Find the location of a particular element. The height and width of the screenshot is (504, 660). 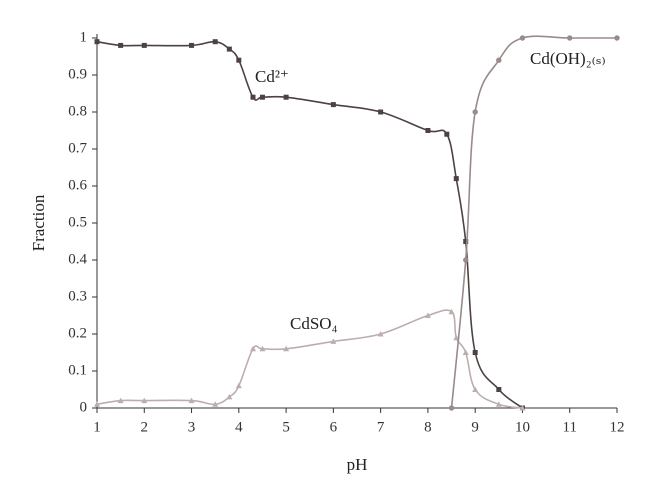

x-tick-label: 9 is located at coordinates (475, 427).